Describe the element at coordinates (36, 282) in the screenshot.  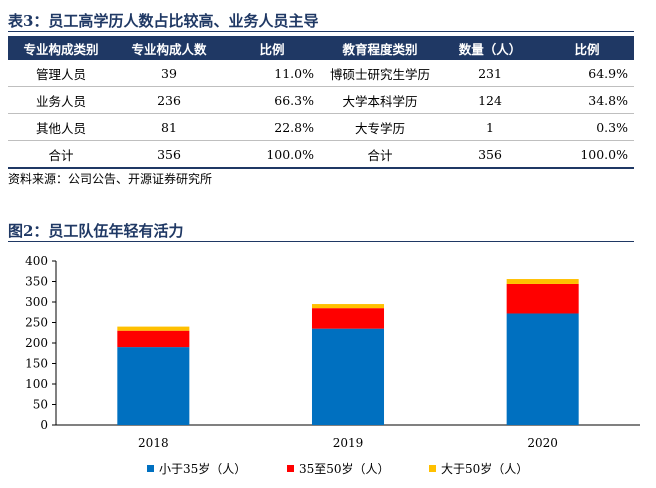
I see `y-tick-label: 350` at that location.